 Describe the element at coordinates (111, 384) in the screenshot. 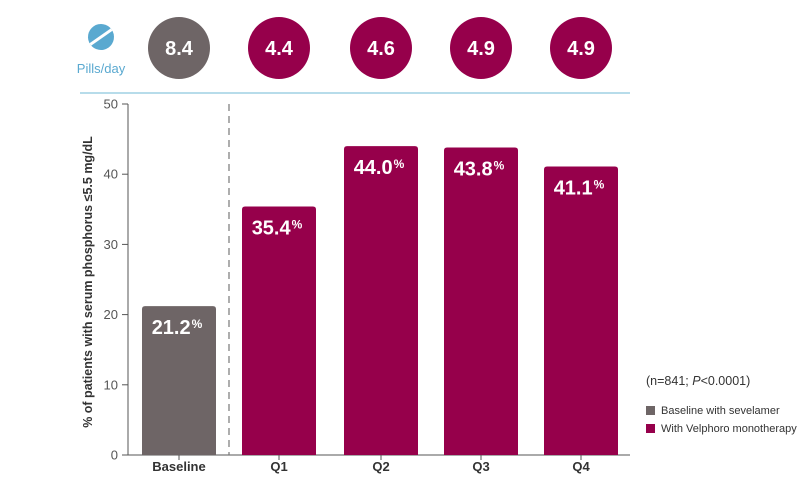

I see `y-tick-label: 10` at that location.